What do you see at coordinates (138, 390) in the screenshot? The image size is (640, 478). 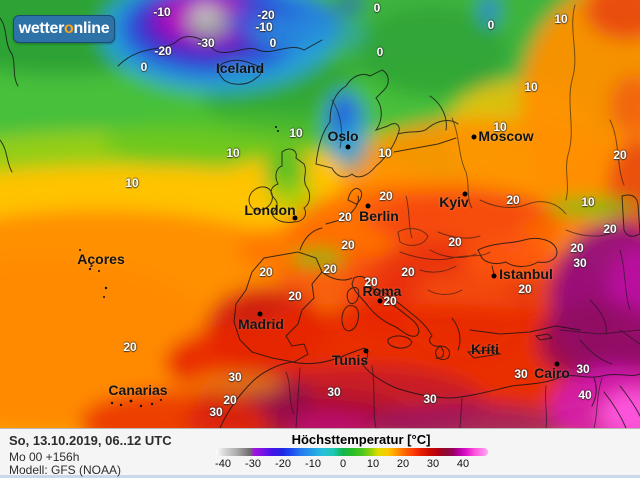 I see `region-label-canarias: Canarias` at bounding box center [138, 390].